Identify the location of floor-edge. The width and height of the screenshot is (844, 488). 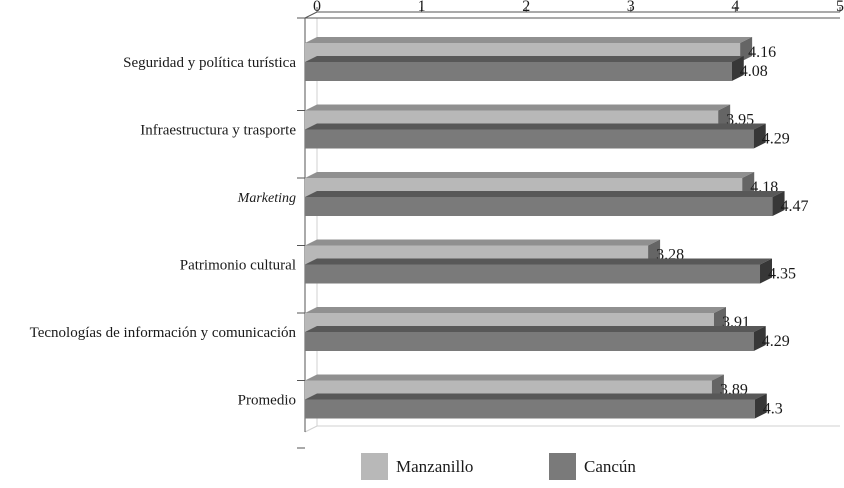
(572, 429).